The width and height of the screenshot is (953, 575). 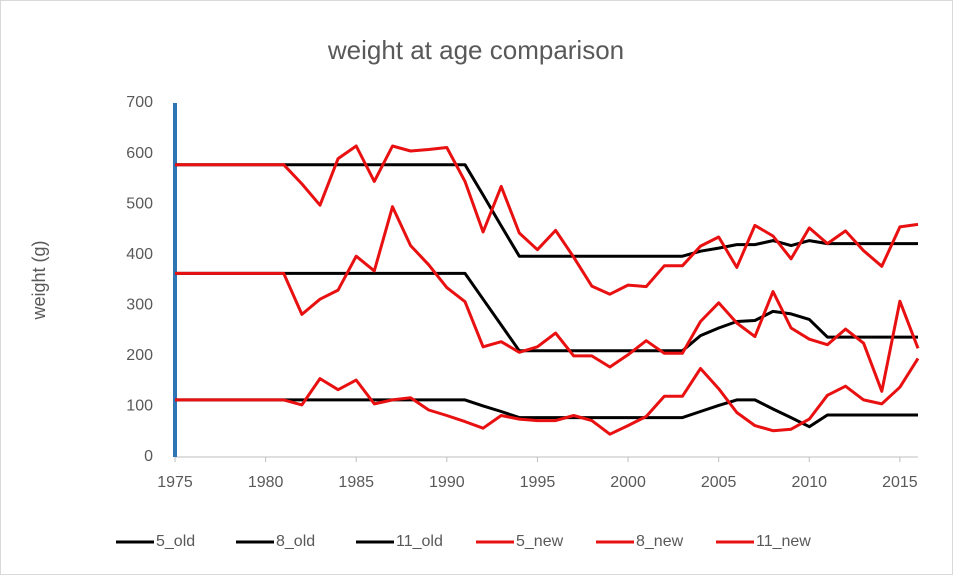 I want to click on legend-label: 8_old, so click(x=295, y=541).